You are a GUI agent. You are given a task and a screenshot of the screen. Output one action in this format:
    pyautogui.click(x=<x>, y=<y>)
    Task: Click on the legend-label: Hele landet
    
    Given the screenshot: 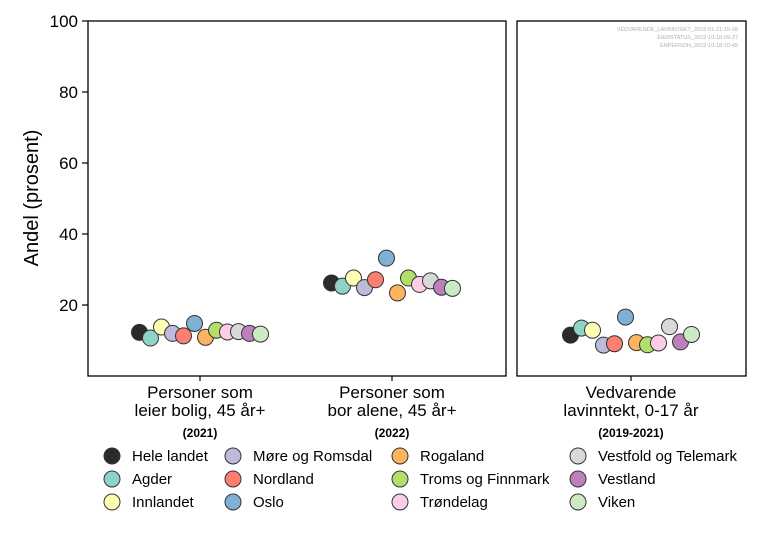 What is the action you would take?
    pyautogui.click(x=170, y=456)
    